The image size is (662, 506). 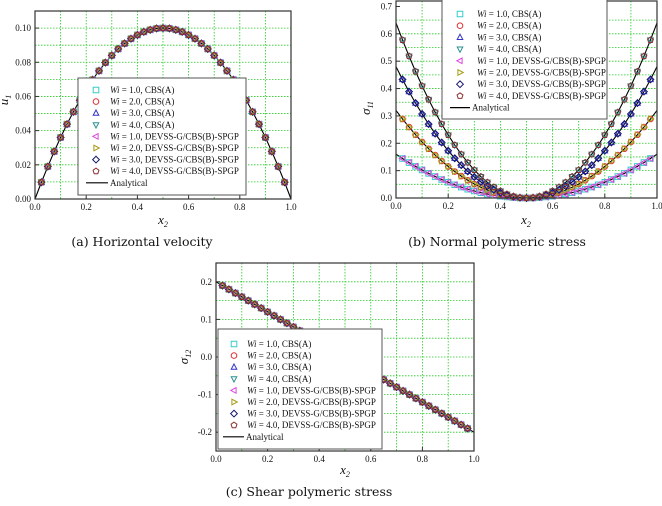 What do you see at coordinates (205, 395) in the screenshot?
I see `y-tick-label: -0.1` at bounding box center [205, 395].